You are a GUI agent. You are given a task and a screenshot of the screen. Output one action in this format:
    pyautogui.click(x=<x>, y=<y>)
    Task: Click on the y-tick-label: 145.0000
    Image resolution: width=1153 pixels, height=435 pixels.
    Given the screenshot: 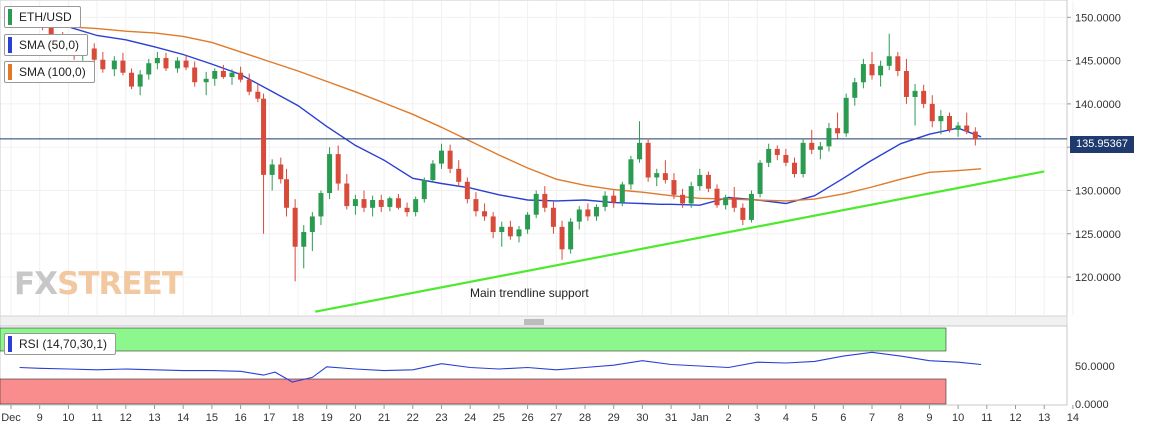 What is the action you would take?
    pyautogui.click(x=1098, y=62)
    